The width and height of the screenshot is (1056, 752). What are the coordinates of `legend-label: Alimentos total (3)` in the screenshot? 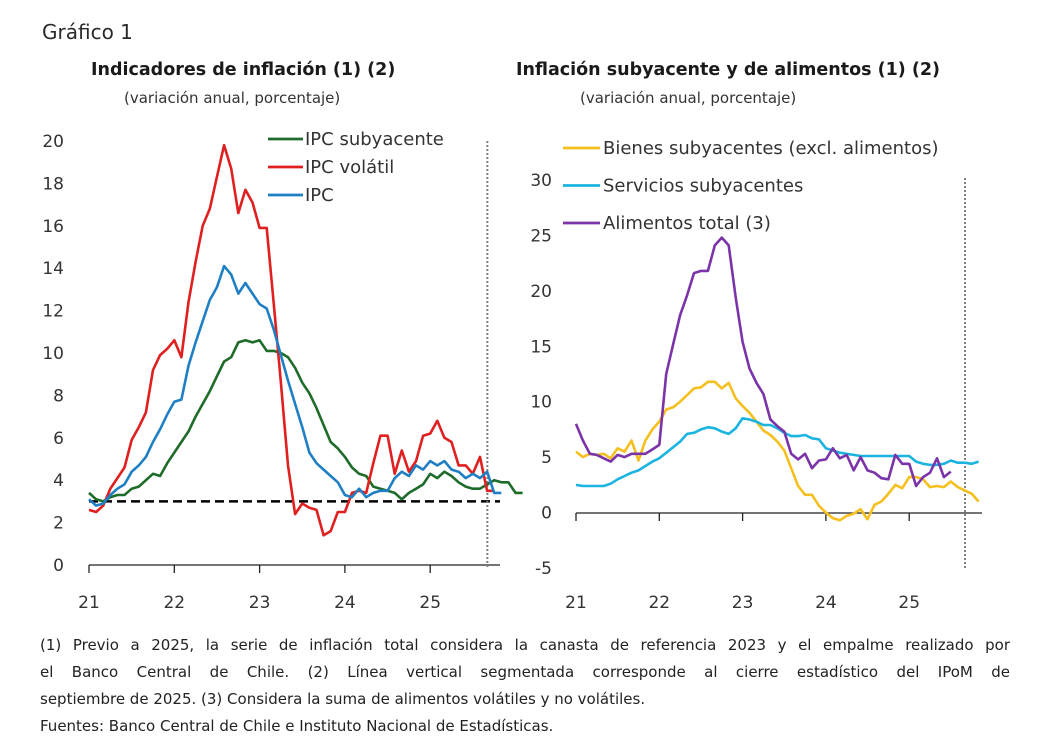 It's located at (687, 223).